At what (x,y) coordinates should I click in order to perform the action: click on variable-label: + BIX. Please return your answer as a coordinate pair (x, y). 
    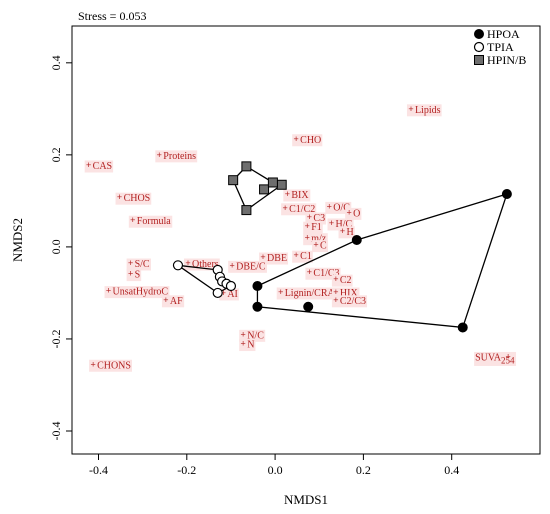
    Looking at the image, I should click on (297, 195).